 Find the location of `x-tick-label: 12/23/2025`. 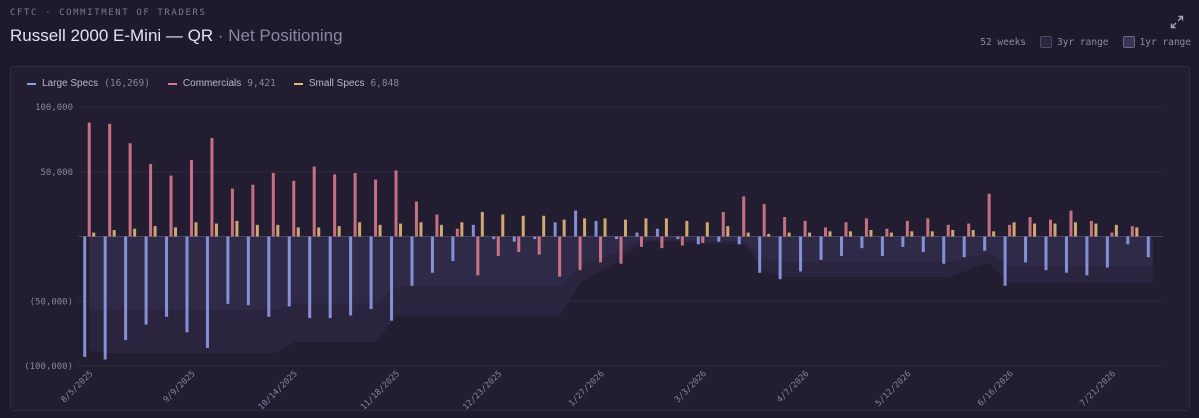

x-tick-label: 12/23/2025 is located at coordinates (482, 389).